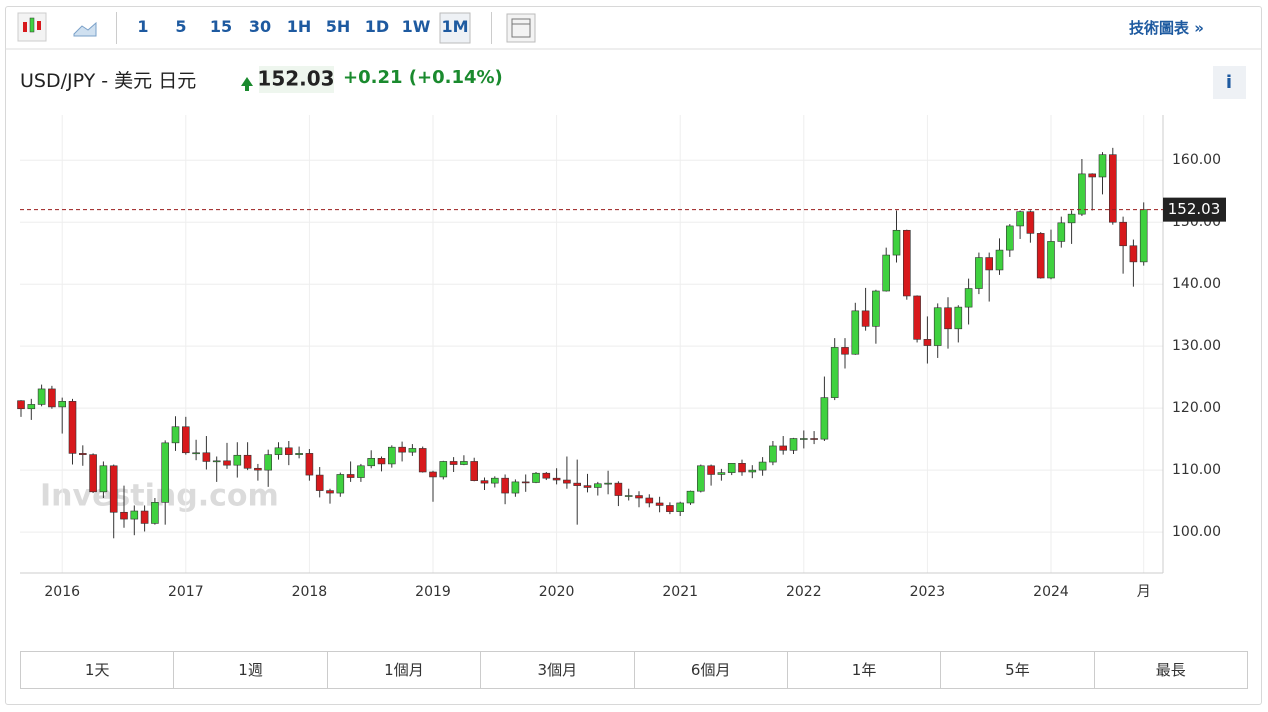 The width and height of the screenshot is (1268, 712). I want to click on range-button: 3個月, so click(558, 670).